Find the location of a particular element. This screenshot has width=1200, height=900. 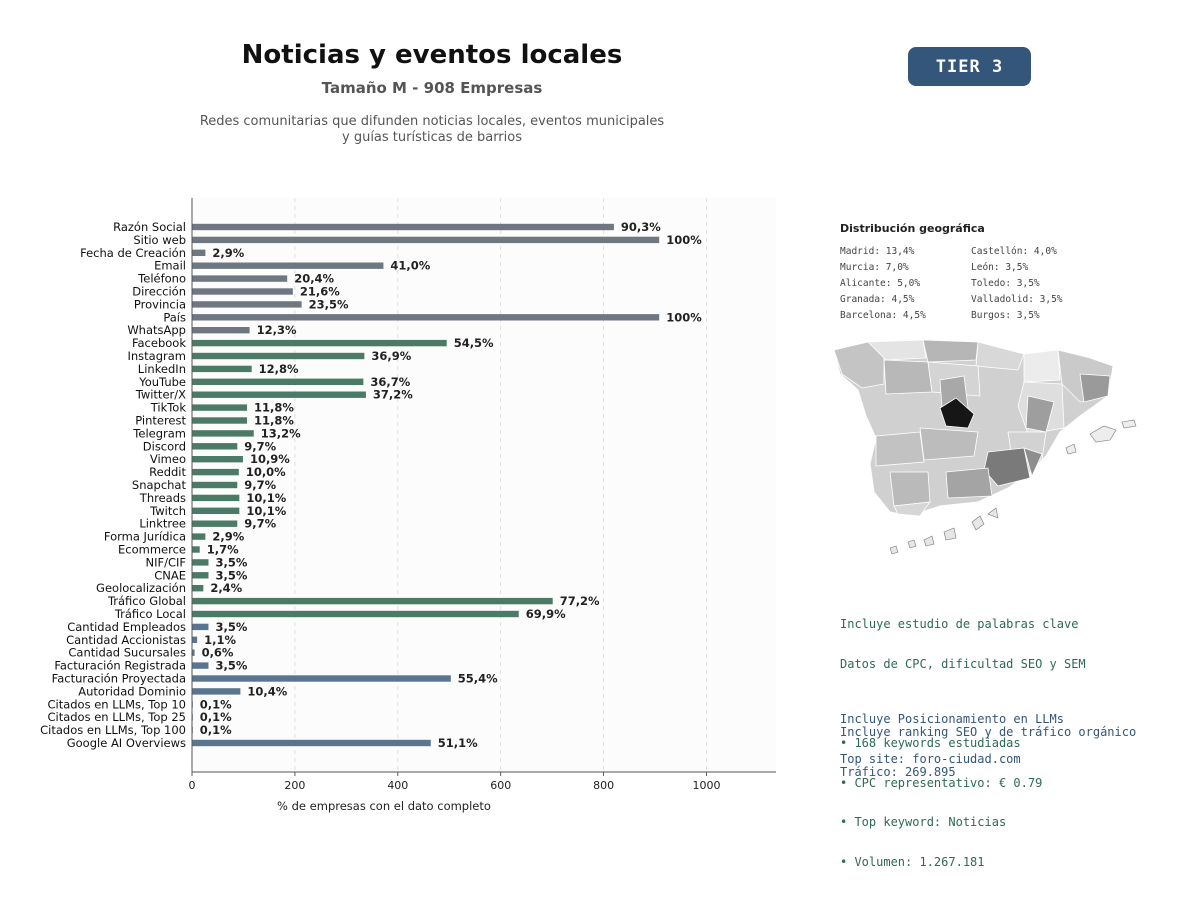

bar-value-label: 10,0% is located at coordinates (266, 472).